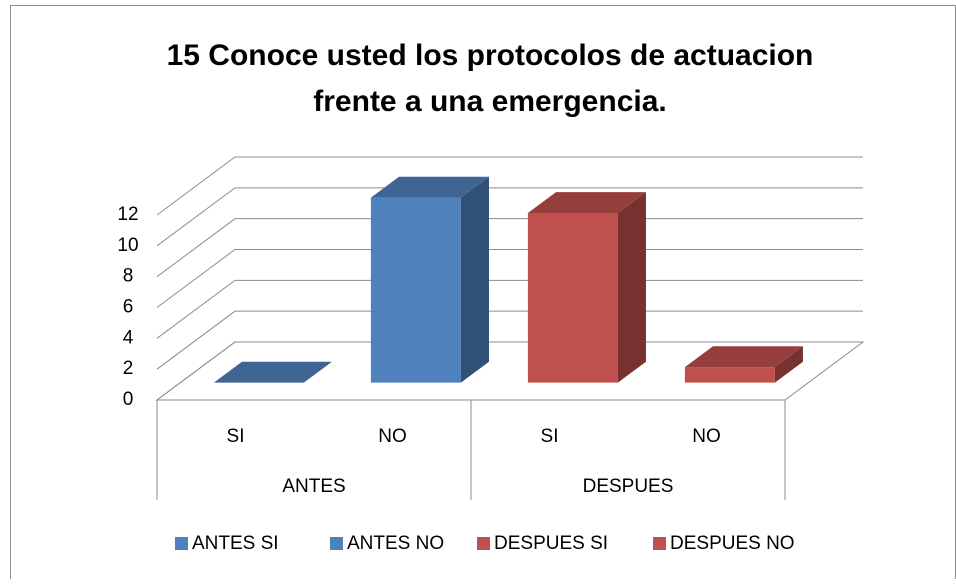 The height and width of the screenshot is (584, 956). Describe the element at coordinates (551, 543) in the screenshot. I see `legend-label: DESPUES SI` at that location.